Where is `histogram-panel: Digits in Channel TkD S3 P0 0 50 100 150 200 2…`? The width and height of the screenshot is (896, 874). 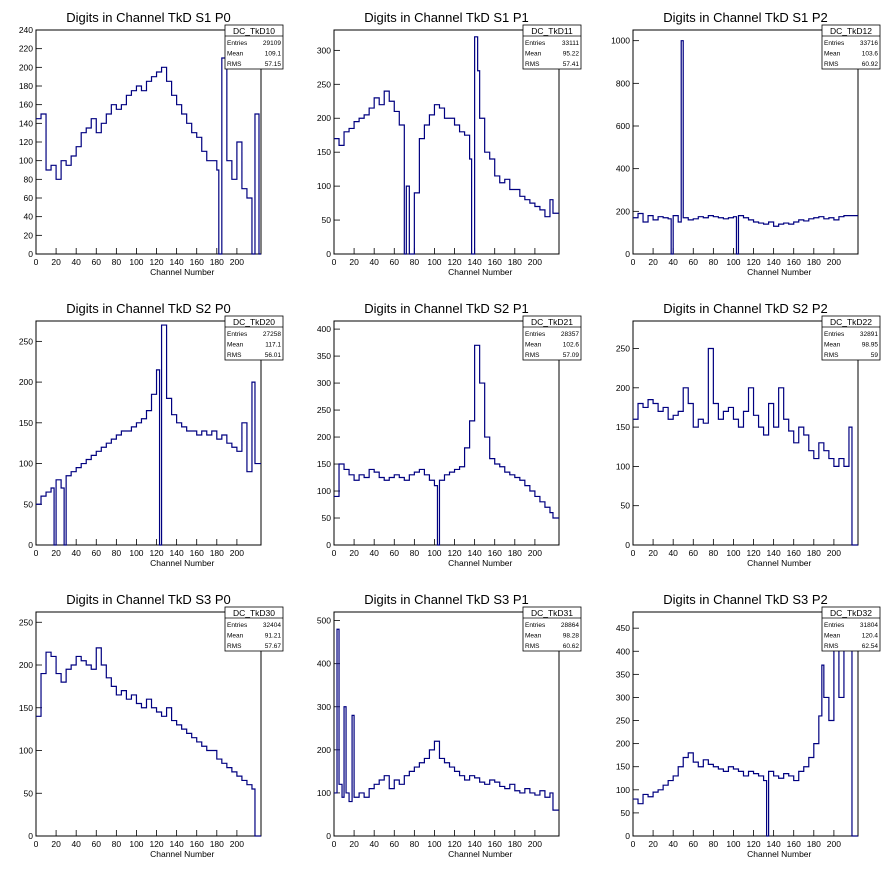
histogram-panel: Digits in Channel TkD S3 P0 0 50 100 150 200 2… is located at coordinates (149, 727).